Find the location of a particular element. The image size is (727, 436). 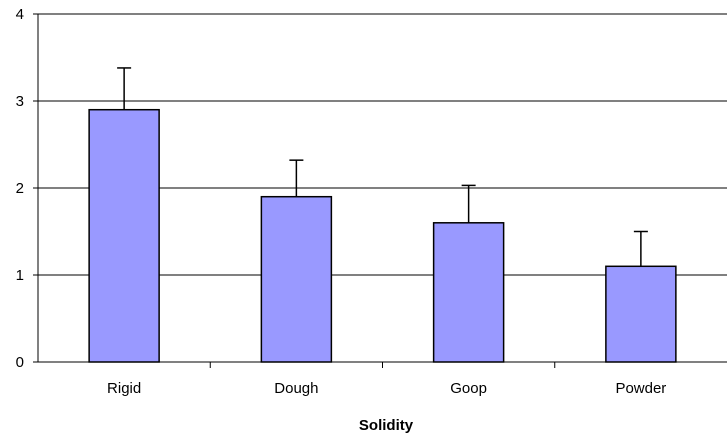

y-tick-label-2: 2 is located at coordinates (20, 188).